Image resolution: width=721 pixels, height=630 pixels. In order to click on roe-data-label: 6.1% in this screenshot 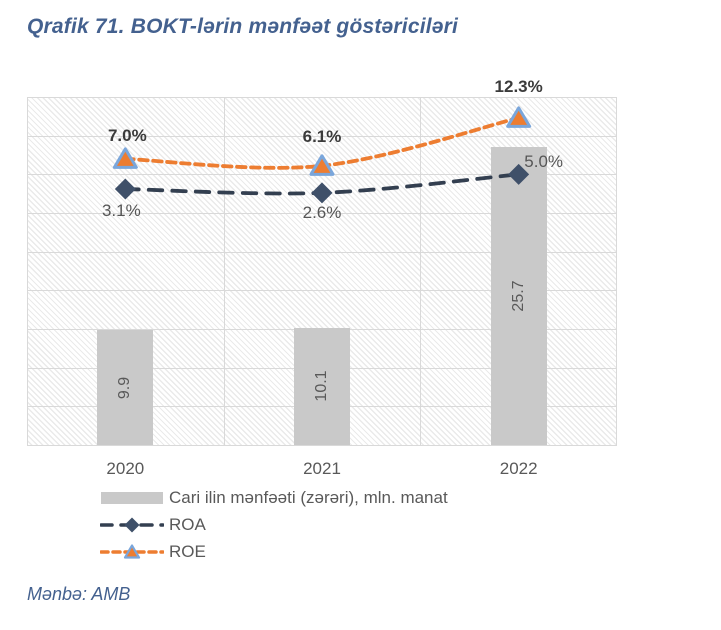, I will do `click(322, 136)`.